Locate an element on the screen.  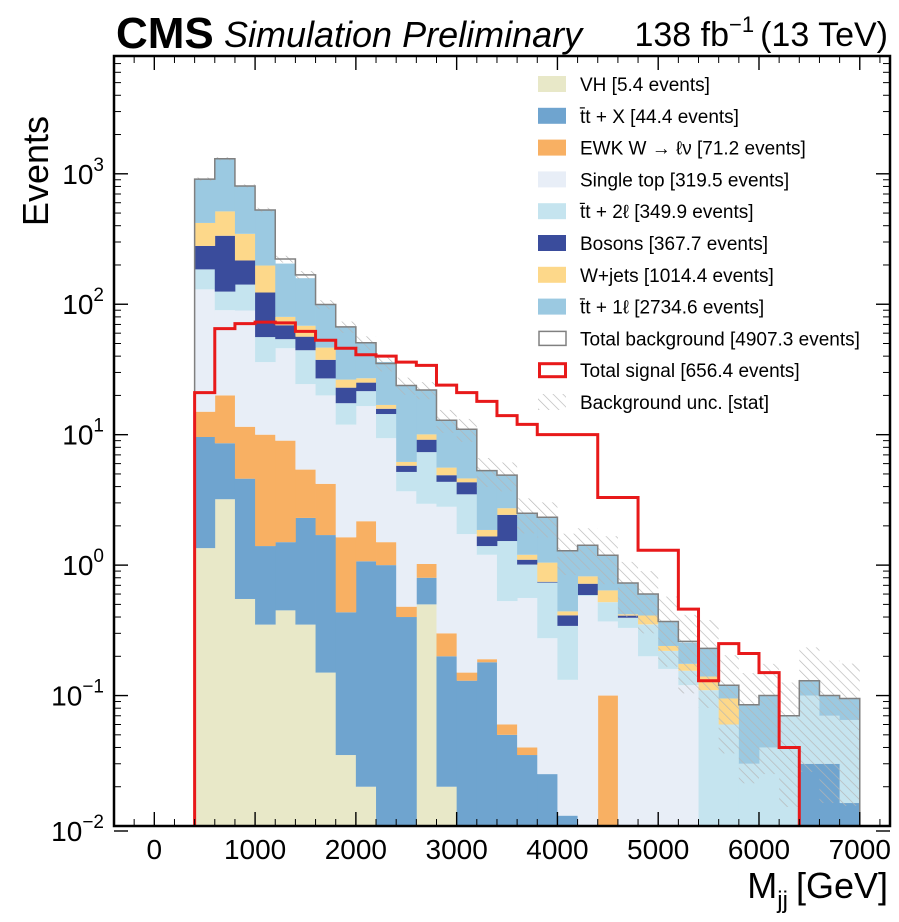
x-tick-label: 1000 is located at coordinates (255, 849).